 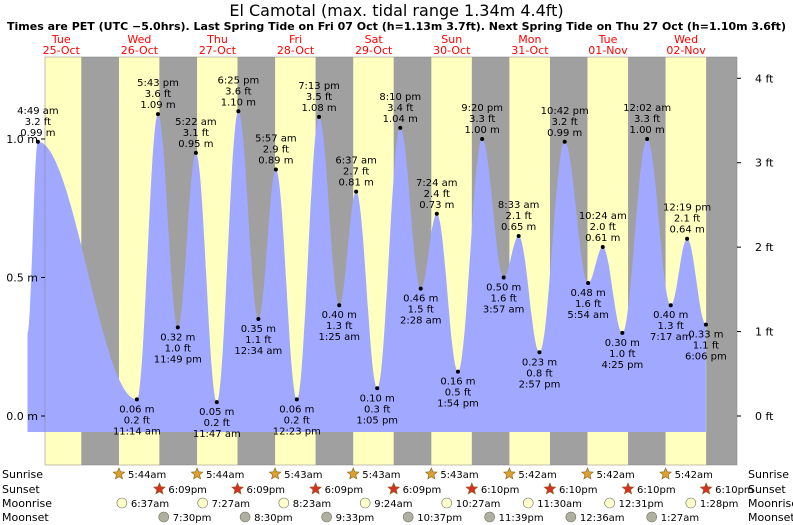 What do you see at coordinates (647, 108) in the screenshot?
I see `tide-time-label: 12:02 am` at bounding box center [647, 108].